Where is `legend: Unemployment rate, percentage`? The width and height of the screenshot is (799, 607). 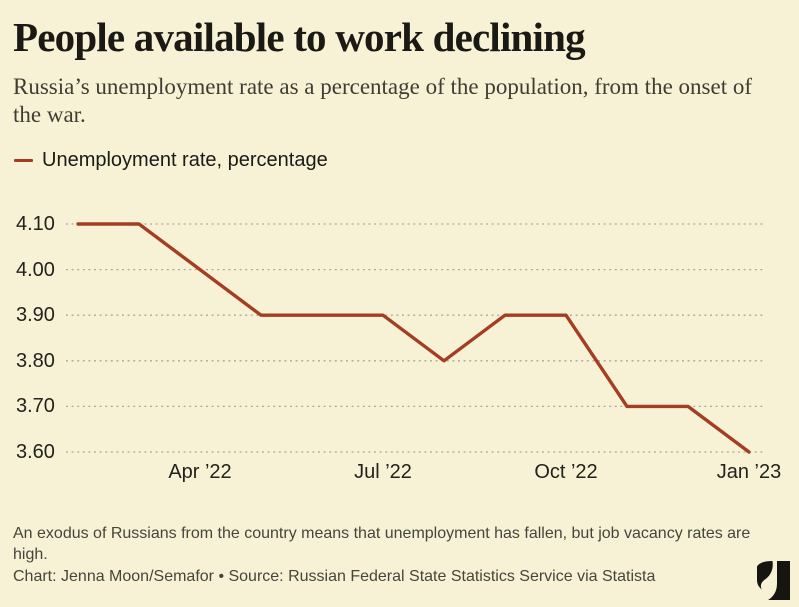
legend: Unemployment rate, percentage is located at coordinates (171, 160).